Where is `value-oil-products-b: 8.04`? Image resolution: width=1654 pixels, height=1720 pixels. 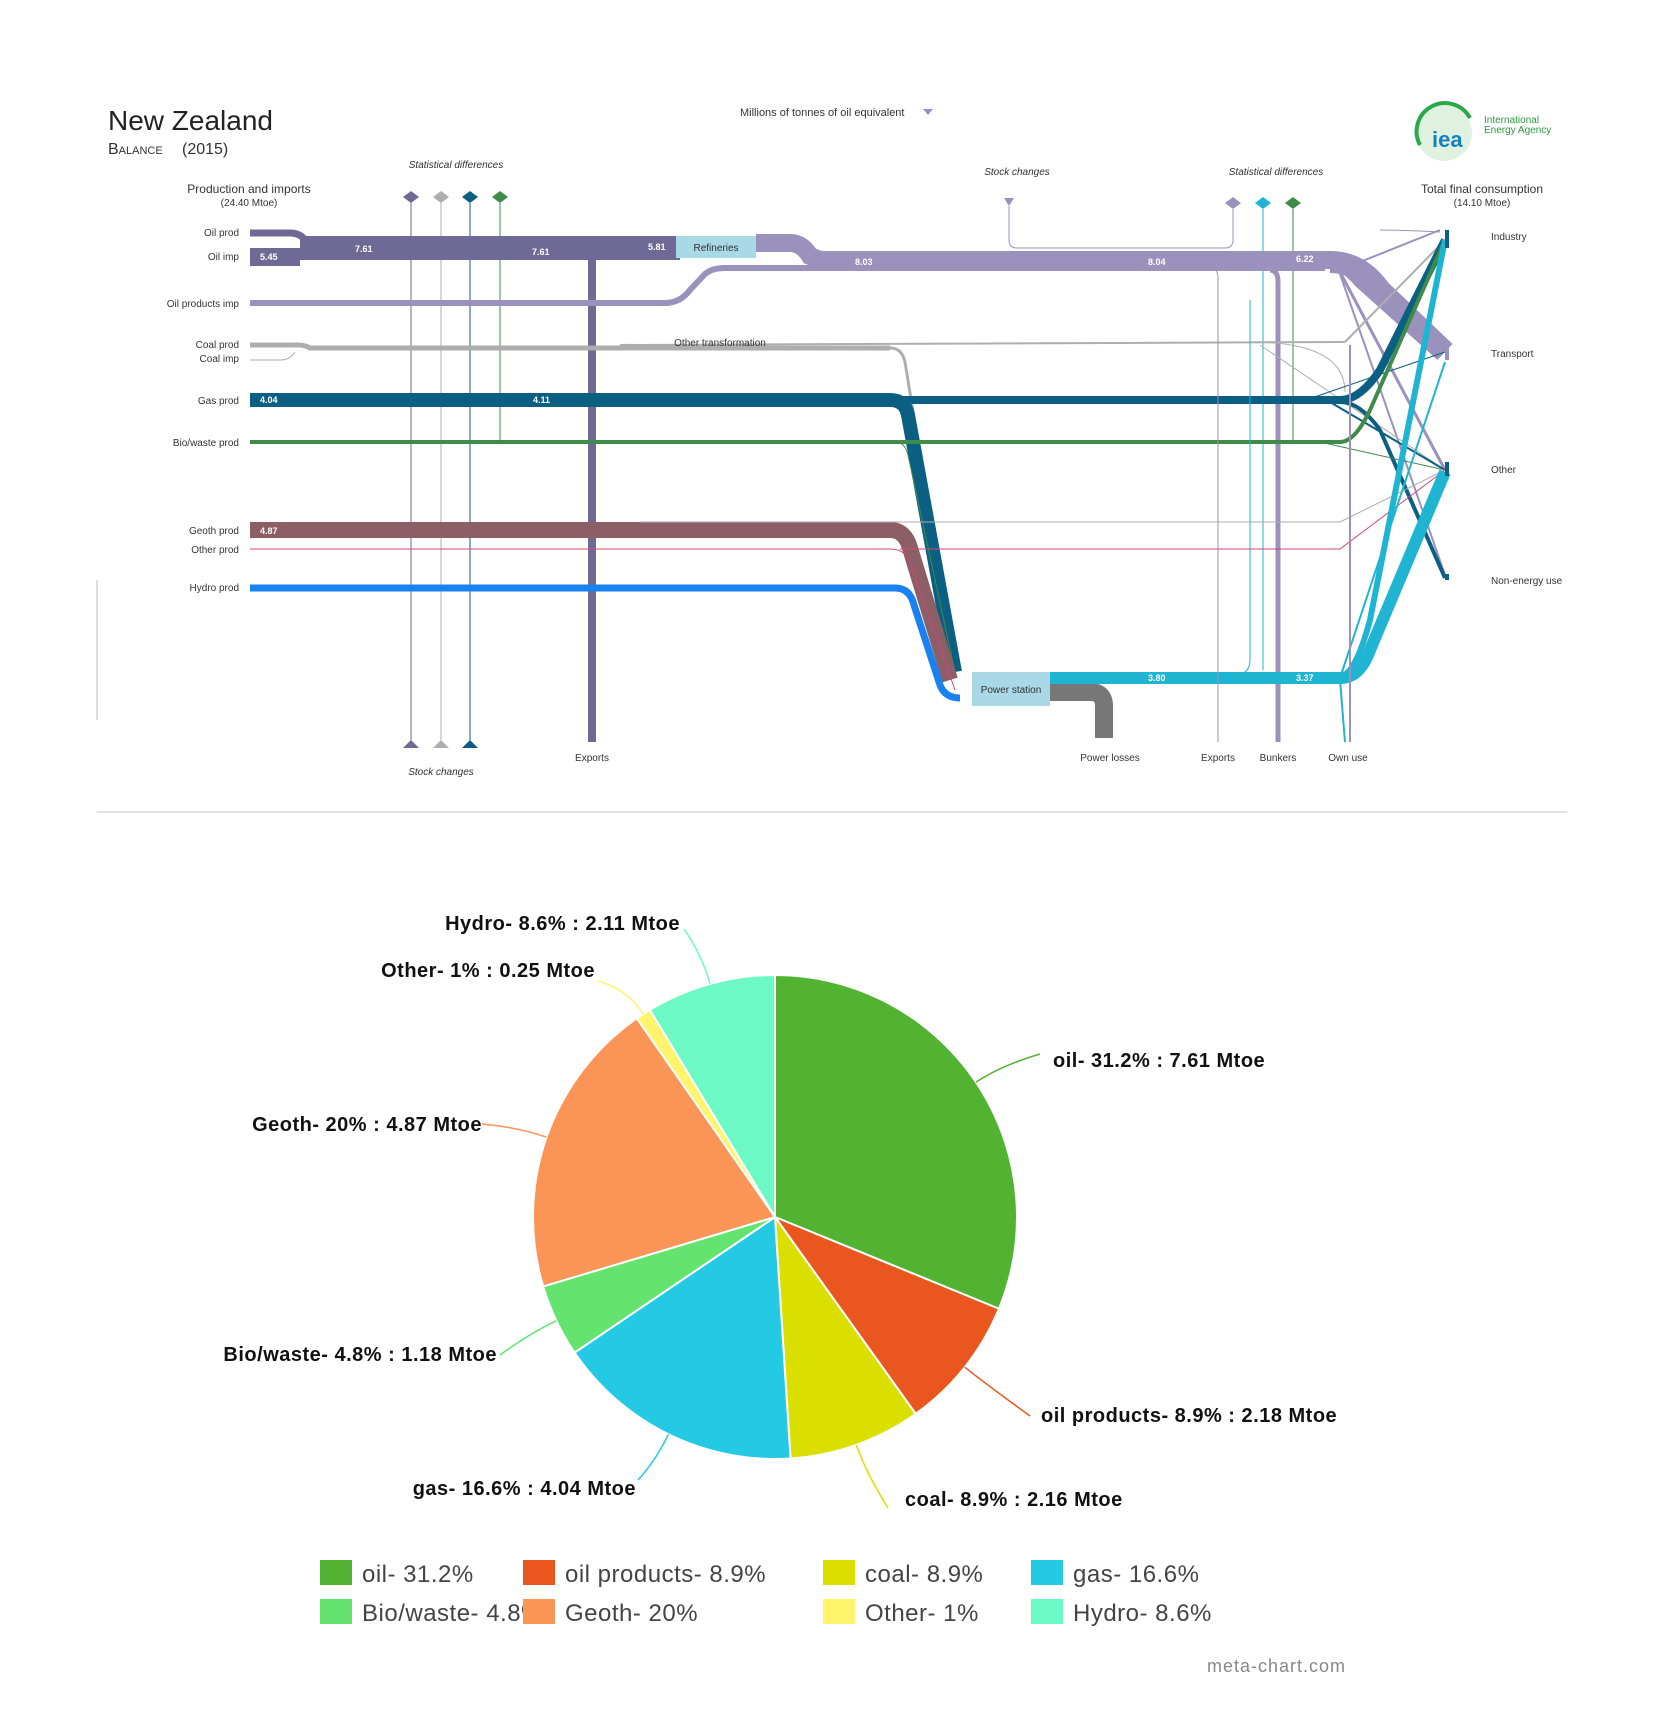 value-oil-products-b: 8.04 is located at coordinates (1157, 262).